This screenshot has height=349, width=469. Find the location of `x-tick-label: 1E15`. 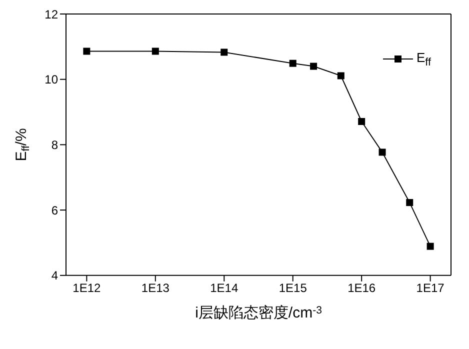

x-tick-label: 1E15 is located at coordinates (293, 287).